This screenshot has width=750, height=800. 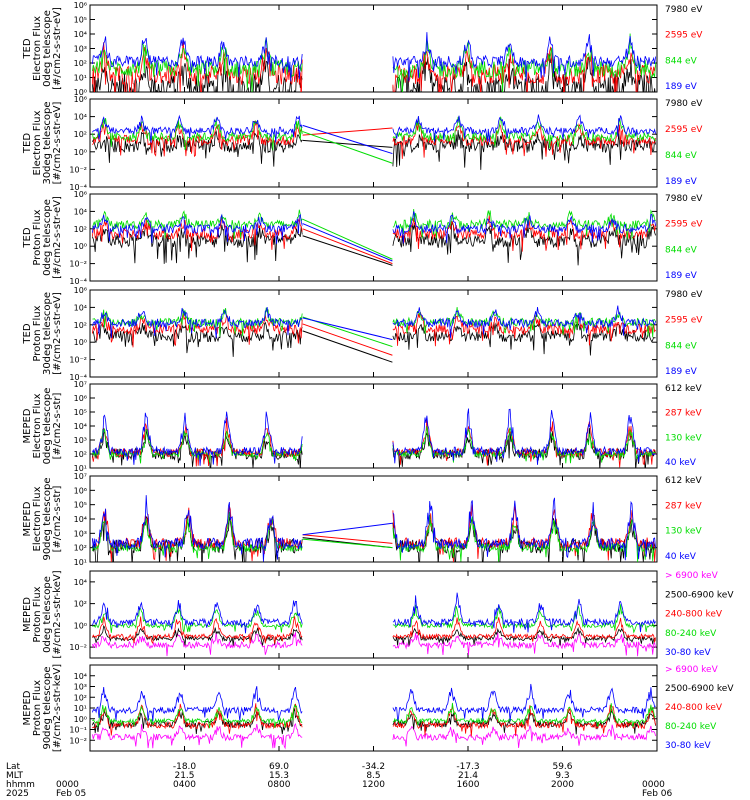 What do you see at coordinates (37, 614) in the screenshot?
I see `y-axis-label-line: Proton Flux` at bounding box center [37, 614].